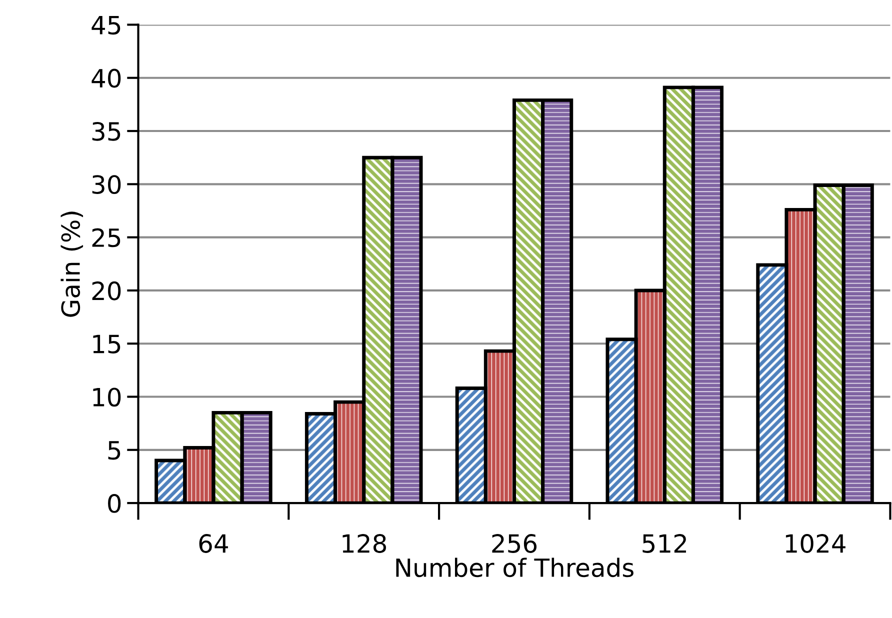  Describe the element at coordinates (72, 264) in the screenshot. I see `y-axis-title: Gain (%)` at that location.